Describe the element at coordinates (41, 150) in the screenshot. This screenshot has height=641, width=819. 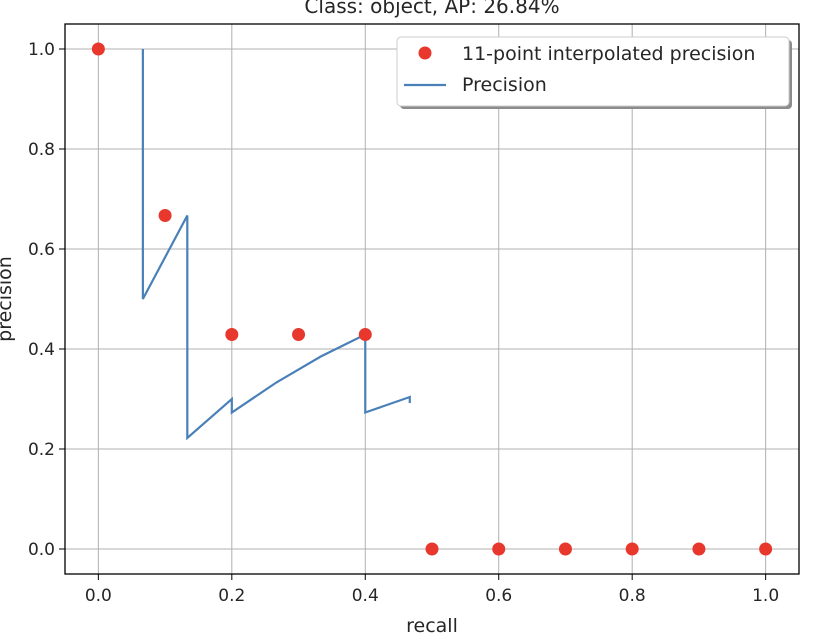
I see `y-tick-label: 0.8` at that location.